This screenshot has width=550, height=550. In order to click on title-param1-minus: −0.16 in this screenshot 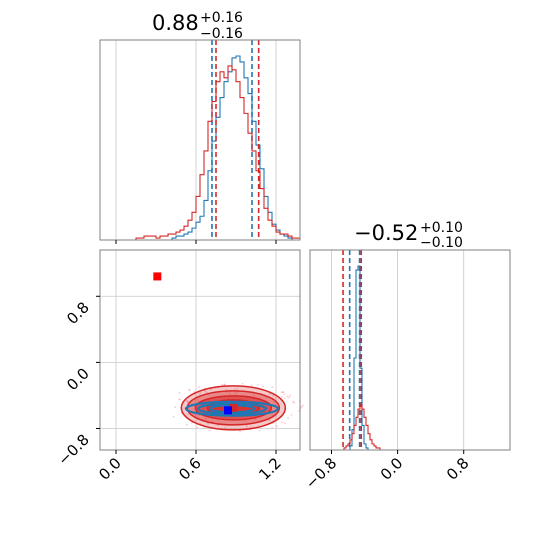, I will do `click(221, 34)`.